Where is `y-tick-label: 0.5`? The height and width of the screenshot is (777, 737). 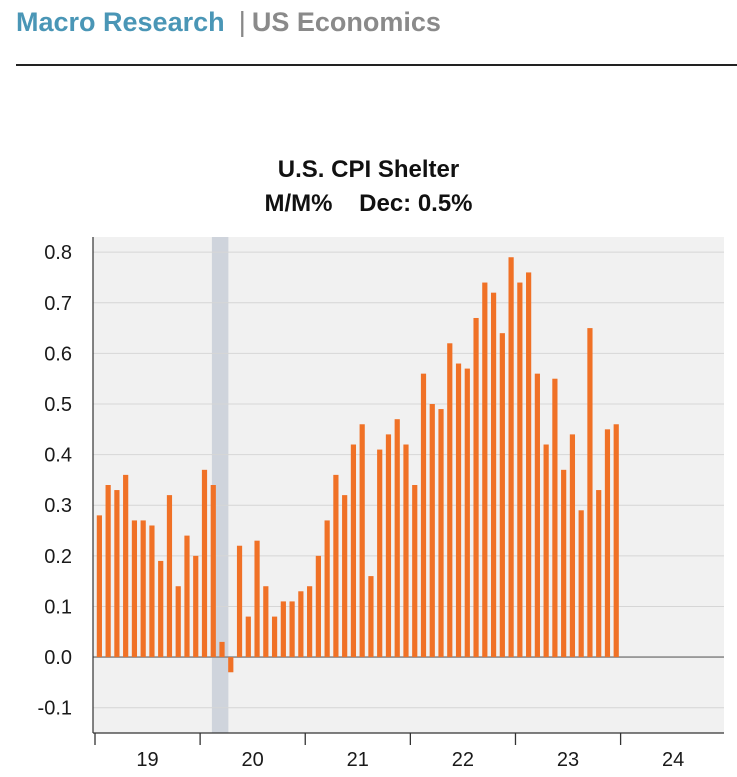
y-tick-label: 0.5 is located at coordinates (58, 405).